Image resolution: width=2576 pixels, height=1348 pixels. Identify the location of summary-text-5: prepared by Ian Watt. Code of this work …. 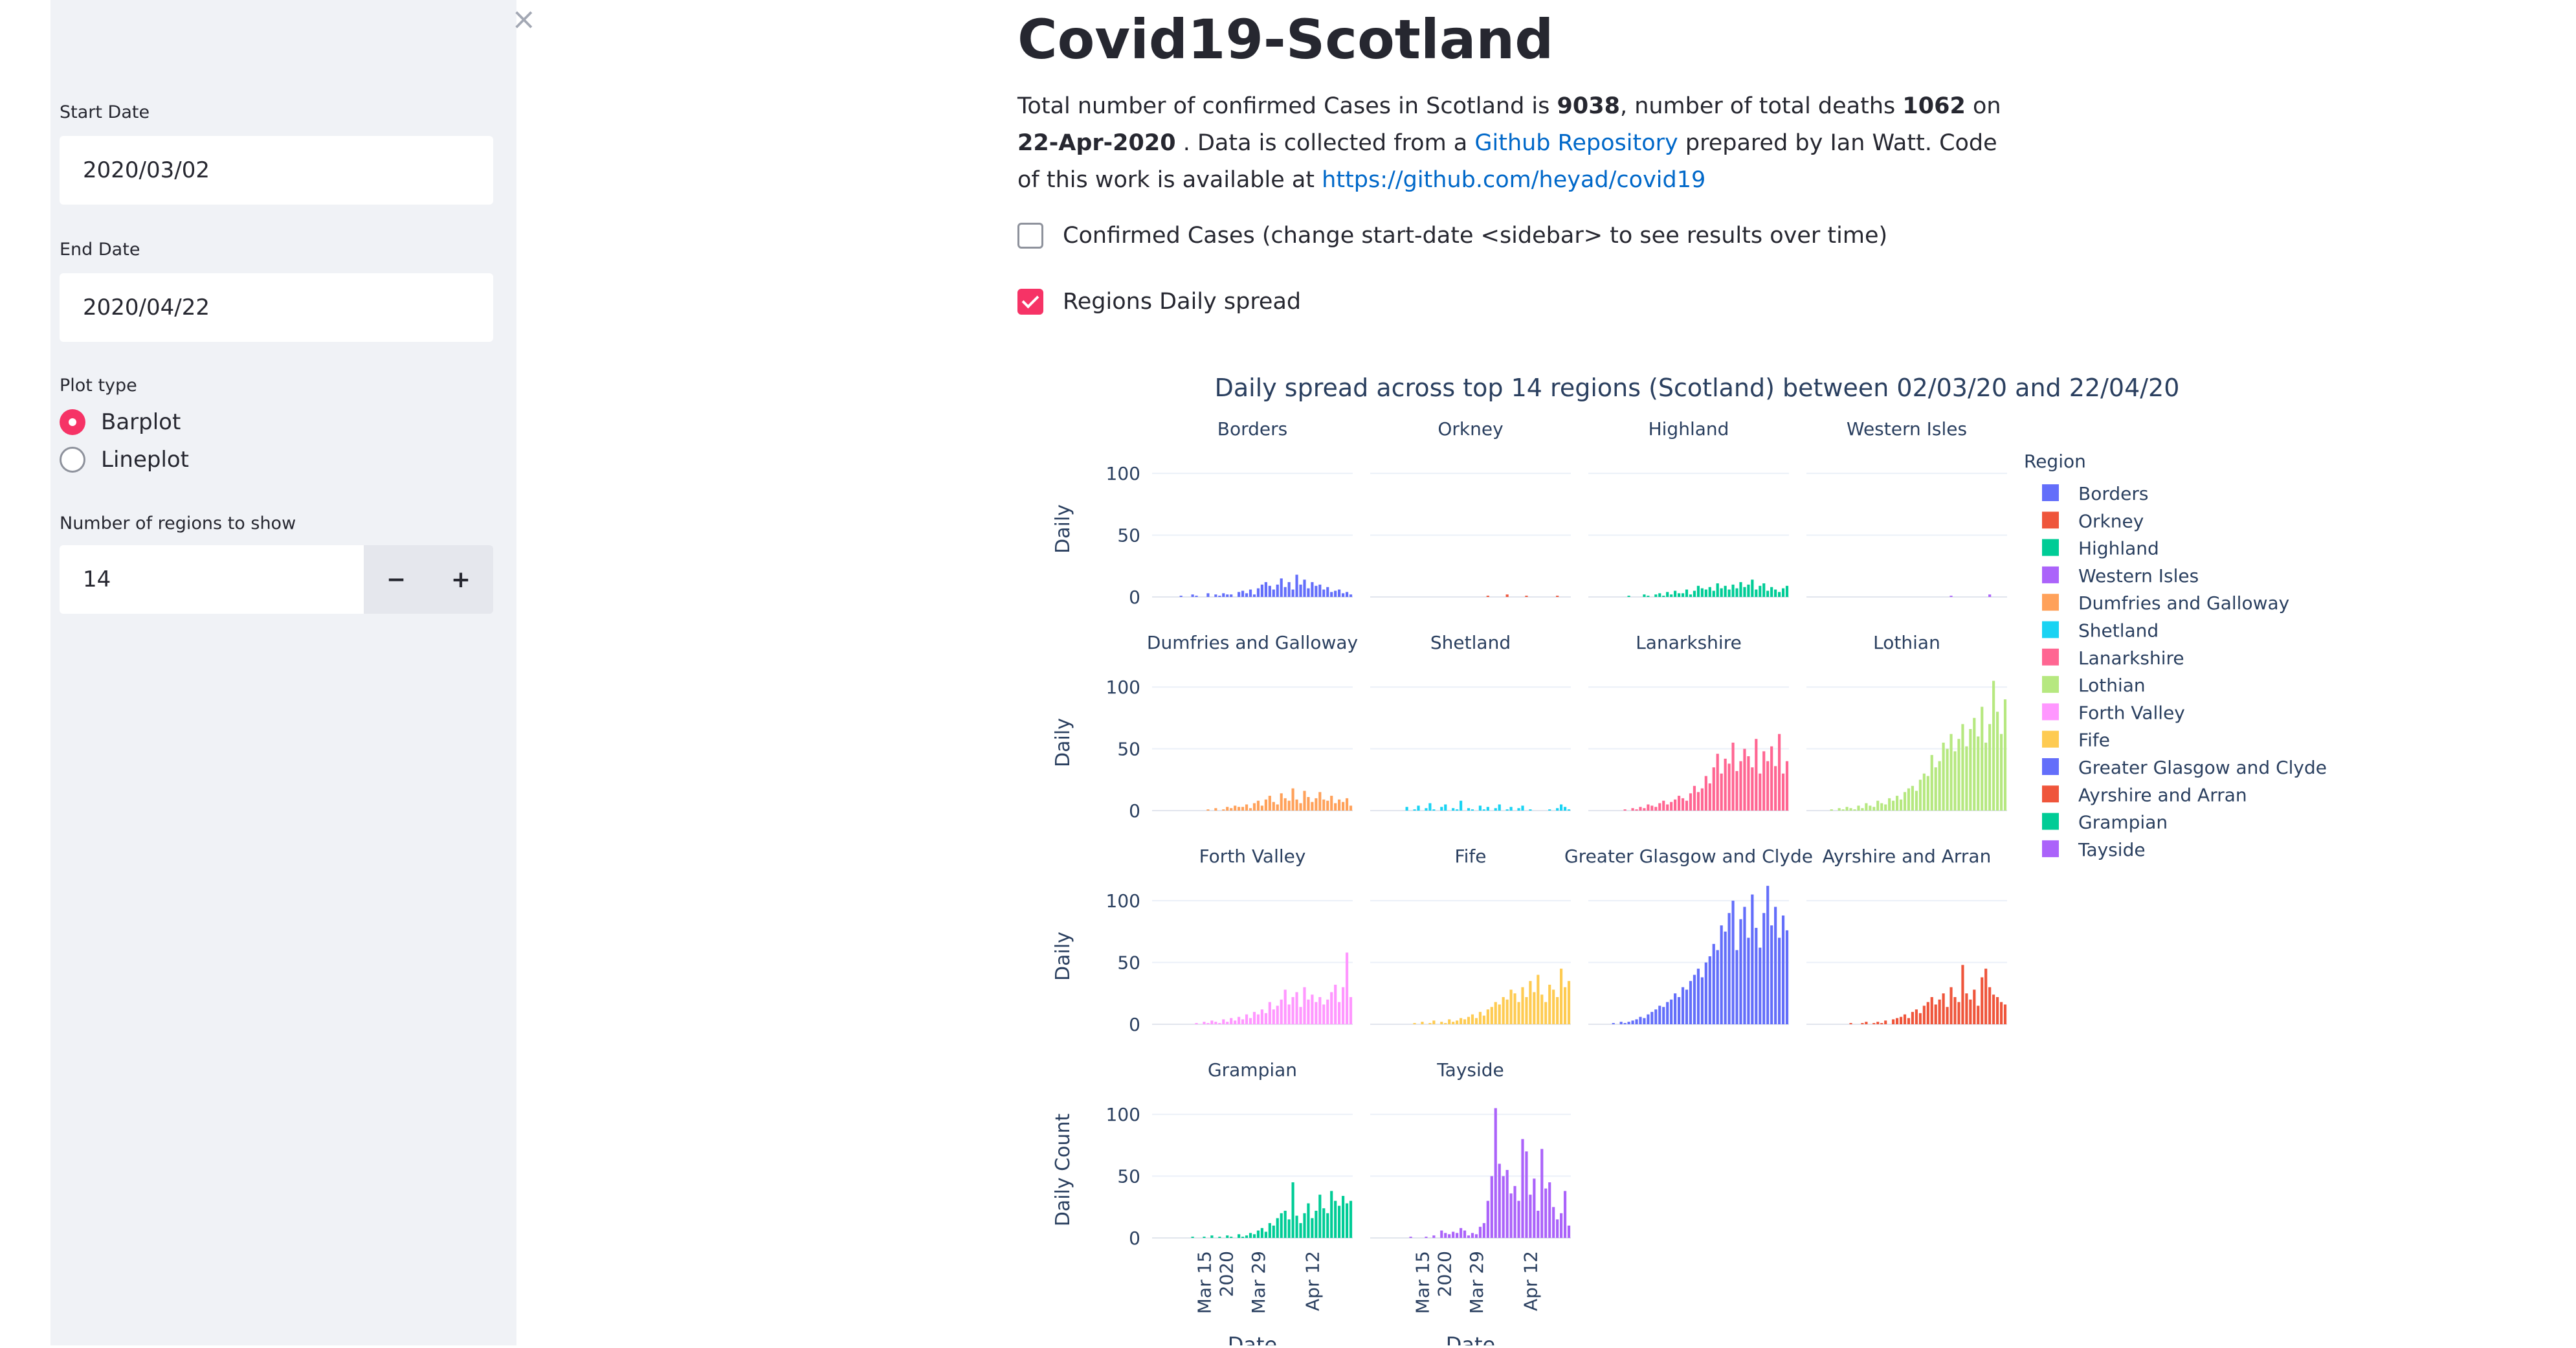
(1507, 161).